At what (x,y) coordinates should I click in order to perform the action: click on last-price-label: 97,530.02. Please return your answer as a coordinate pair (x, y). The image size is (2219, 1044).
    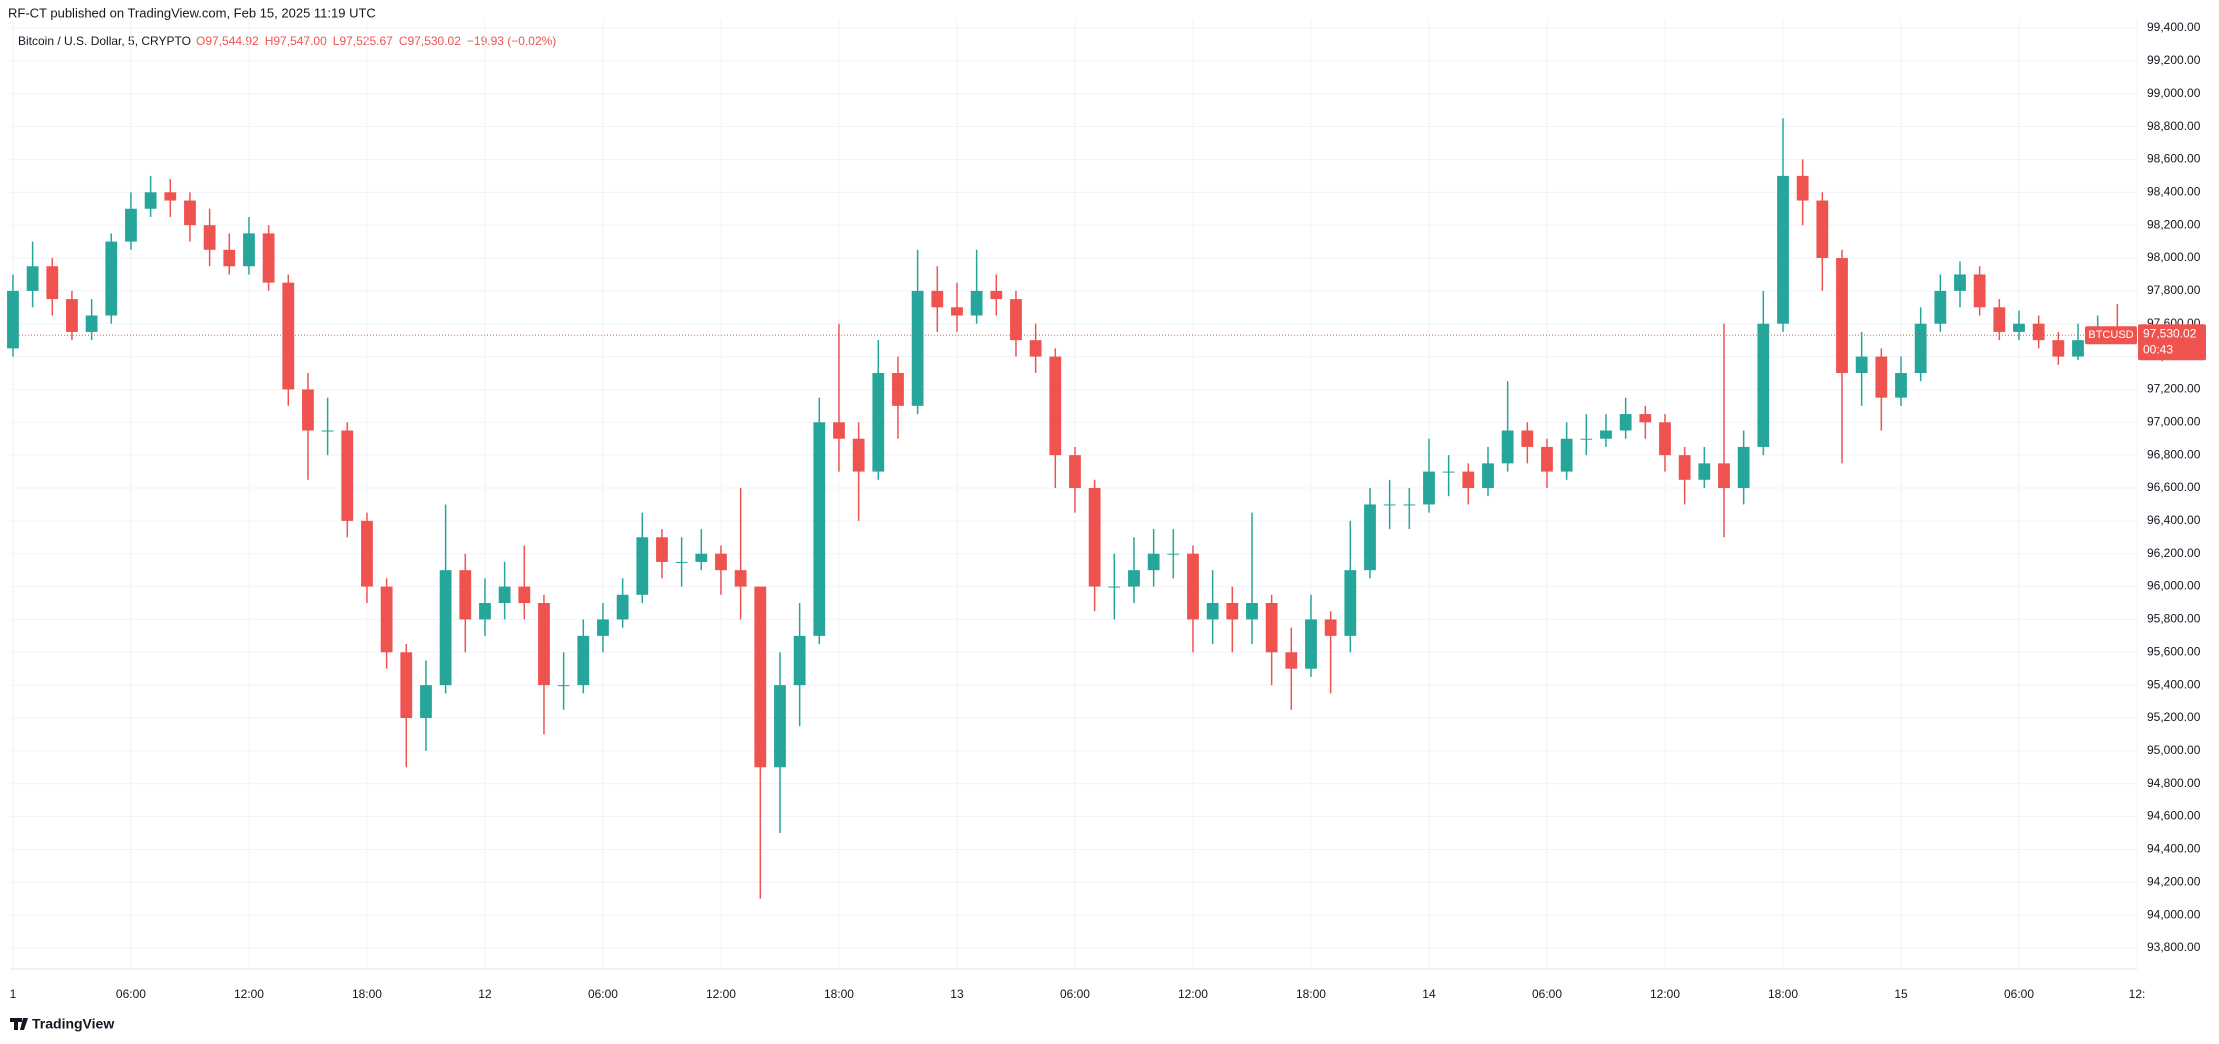
    Looking at the image, I should click on (2170, 333).